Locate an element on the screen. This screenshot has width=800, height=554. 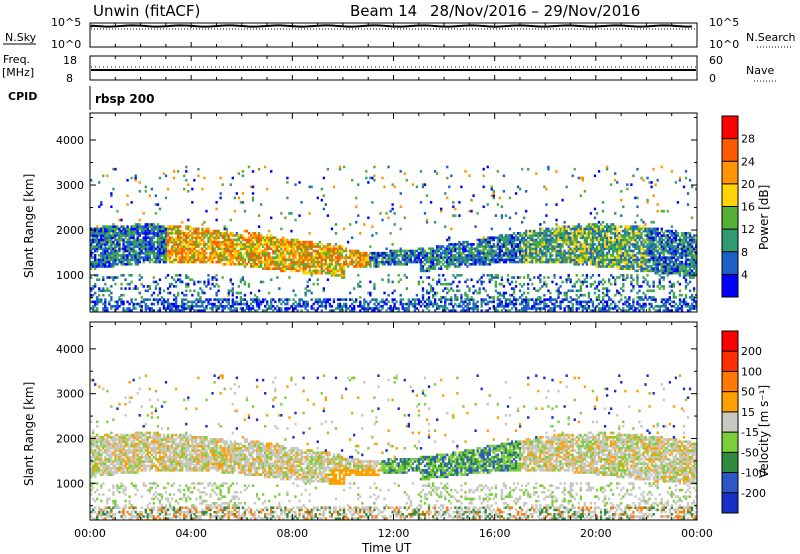
noise-sky-line is located at coordinates (391, 26).